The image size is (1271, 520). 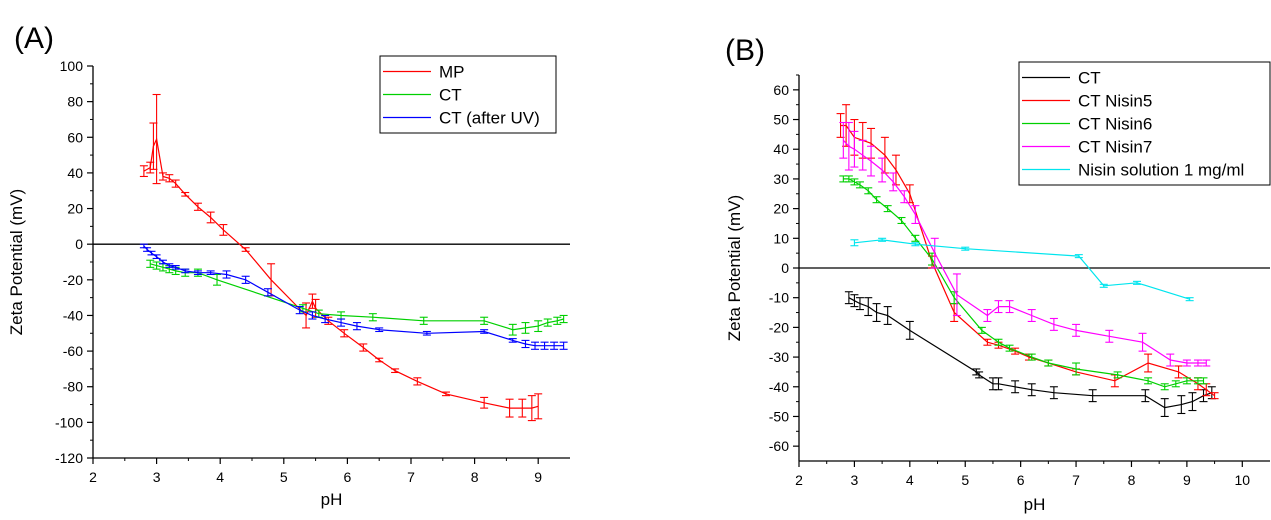 I want to click on y-tick-label: 10, so click(x=781, y=238).